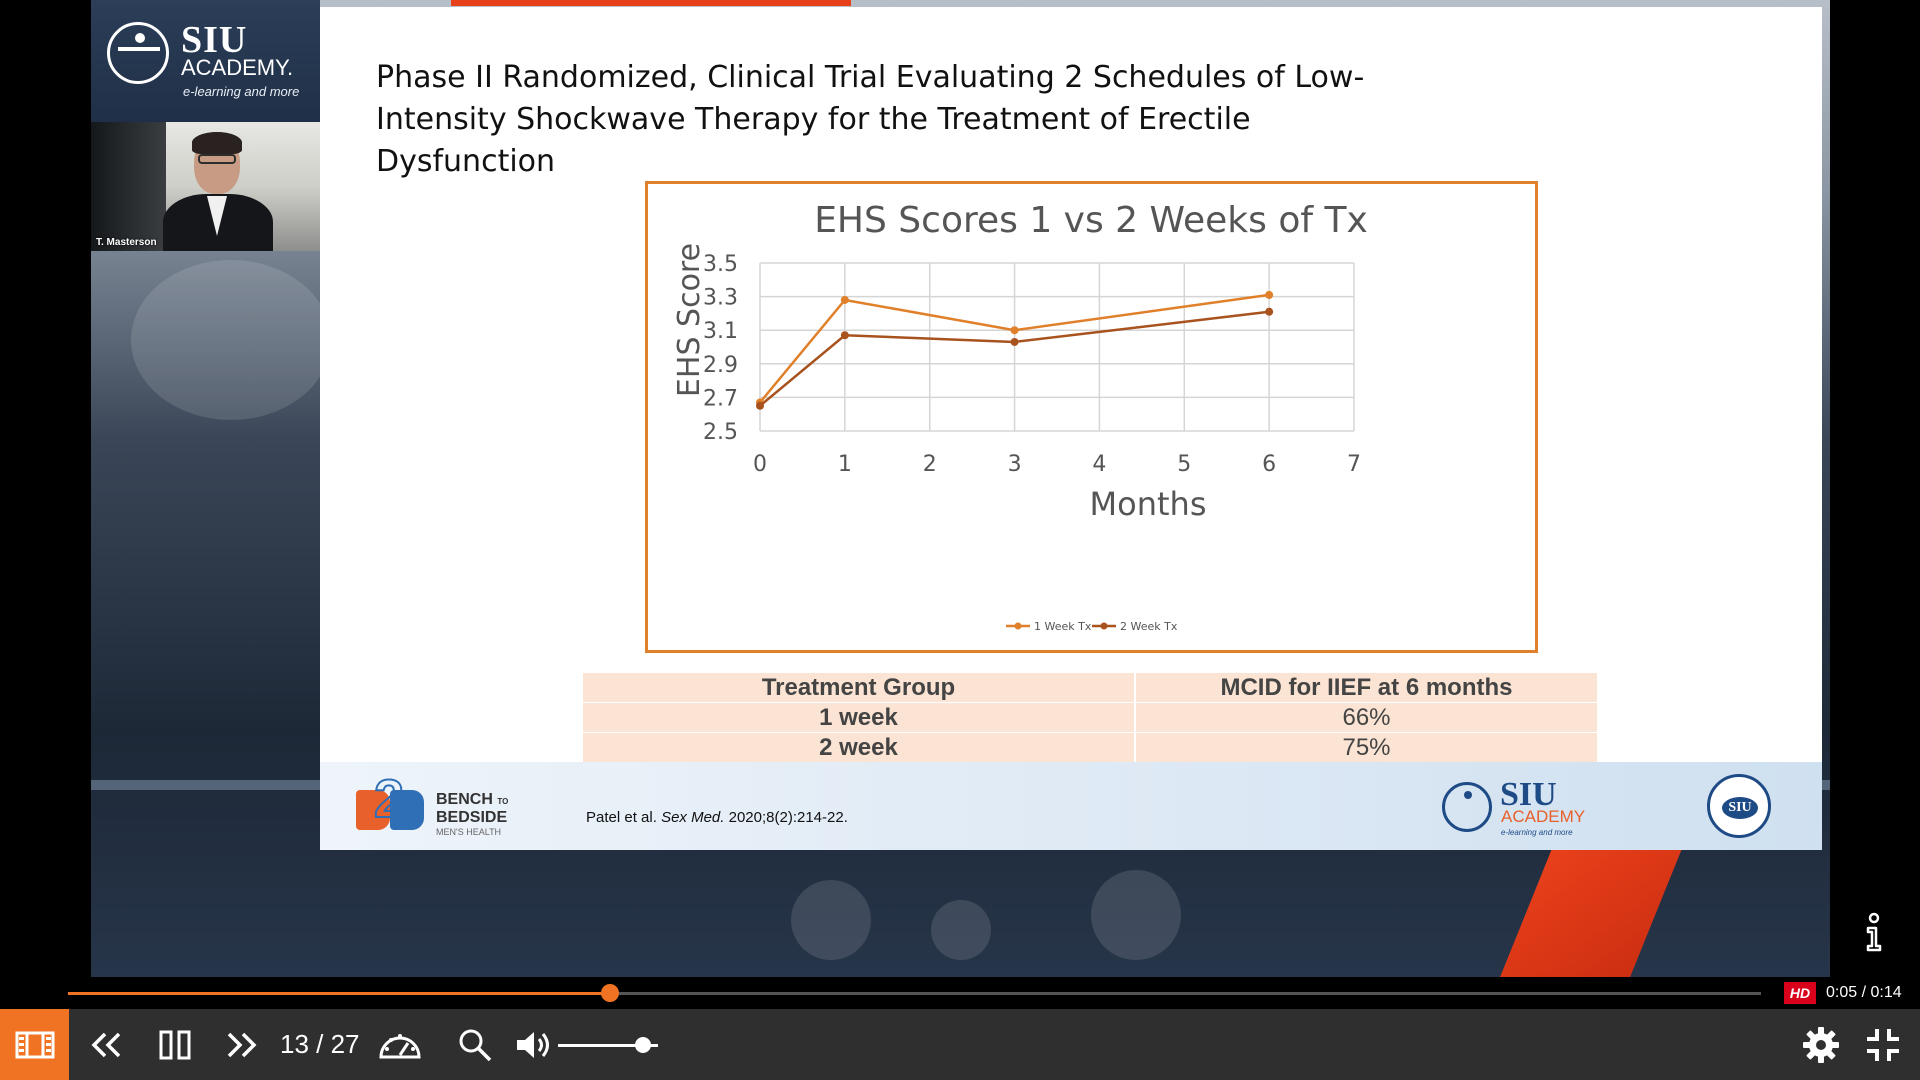 The height and width of the screenshot is (1080, 1920). I want to click on progress-row: HD 0:05 / 0:14, so click(960, 993).